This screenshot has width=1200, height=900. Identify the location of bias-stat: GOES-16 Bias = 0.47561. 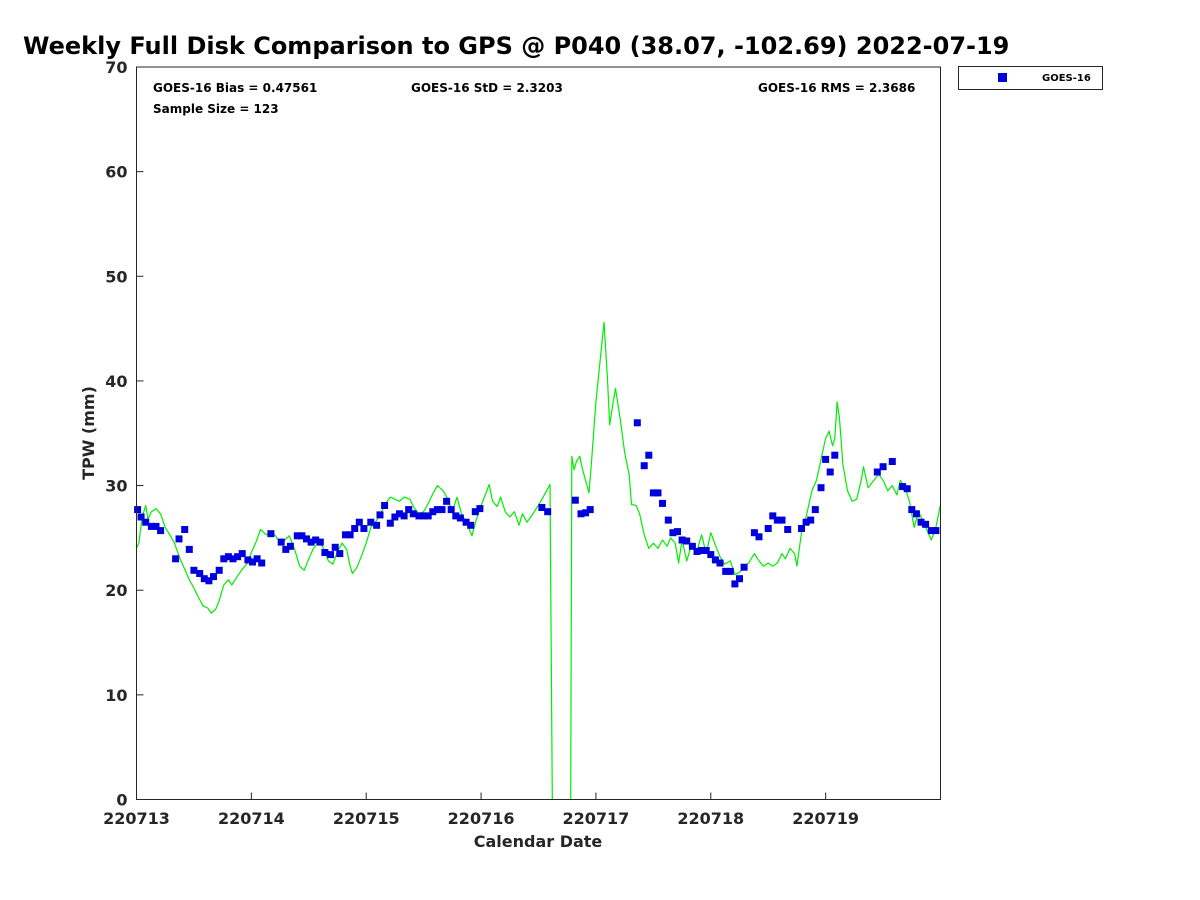
(235, 88).